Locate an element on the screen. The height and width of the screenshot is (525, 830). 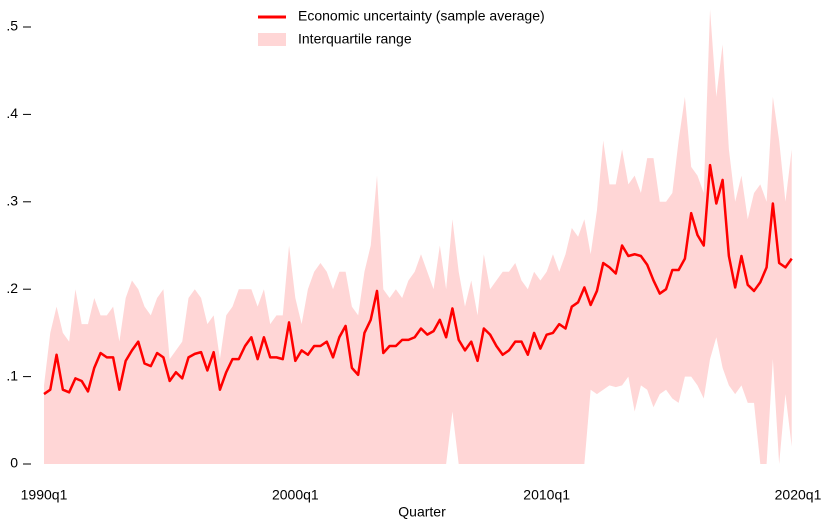
y-tick-label: .2 is located at coordinates (12, 288).